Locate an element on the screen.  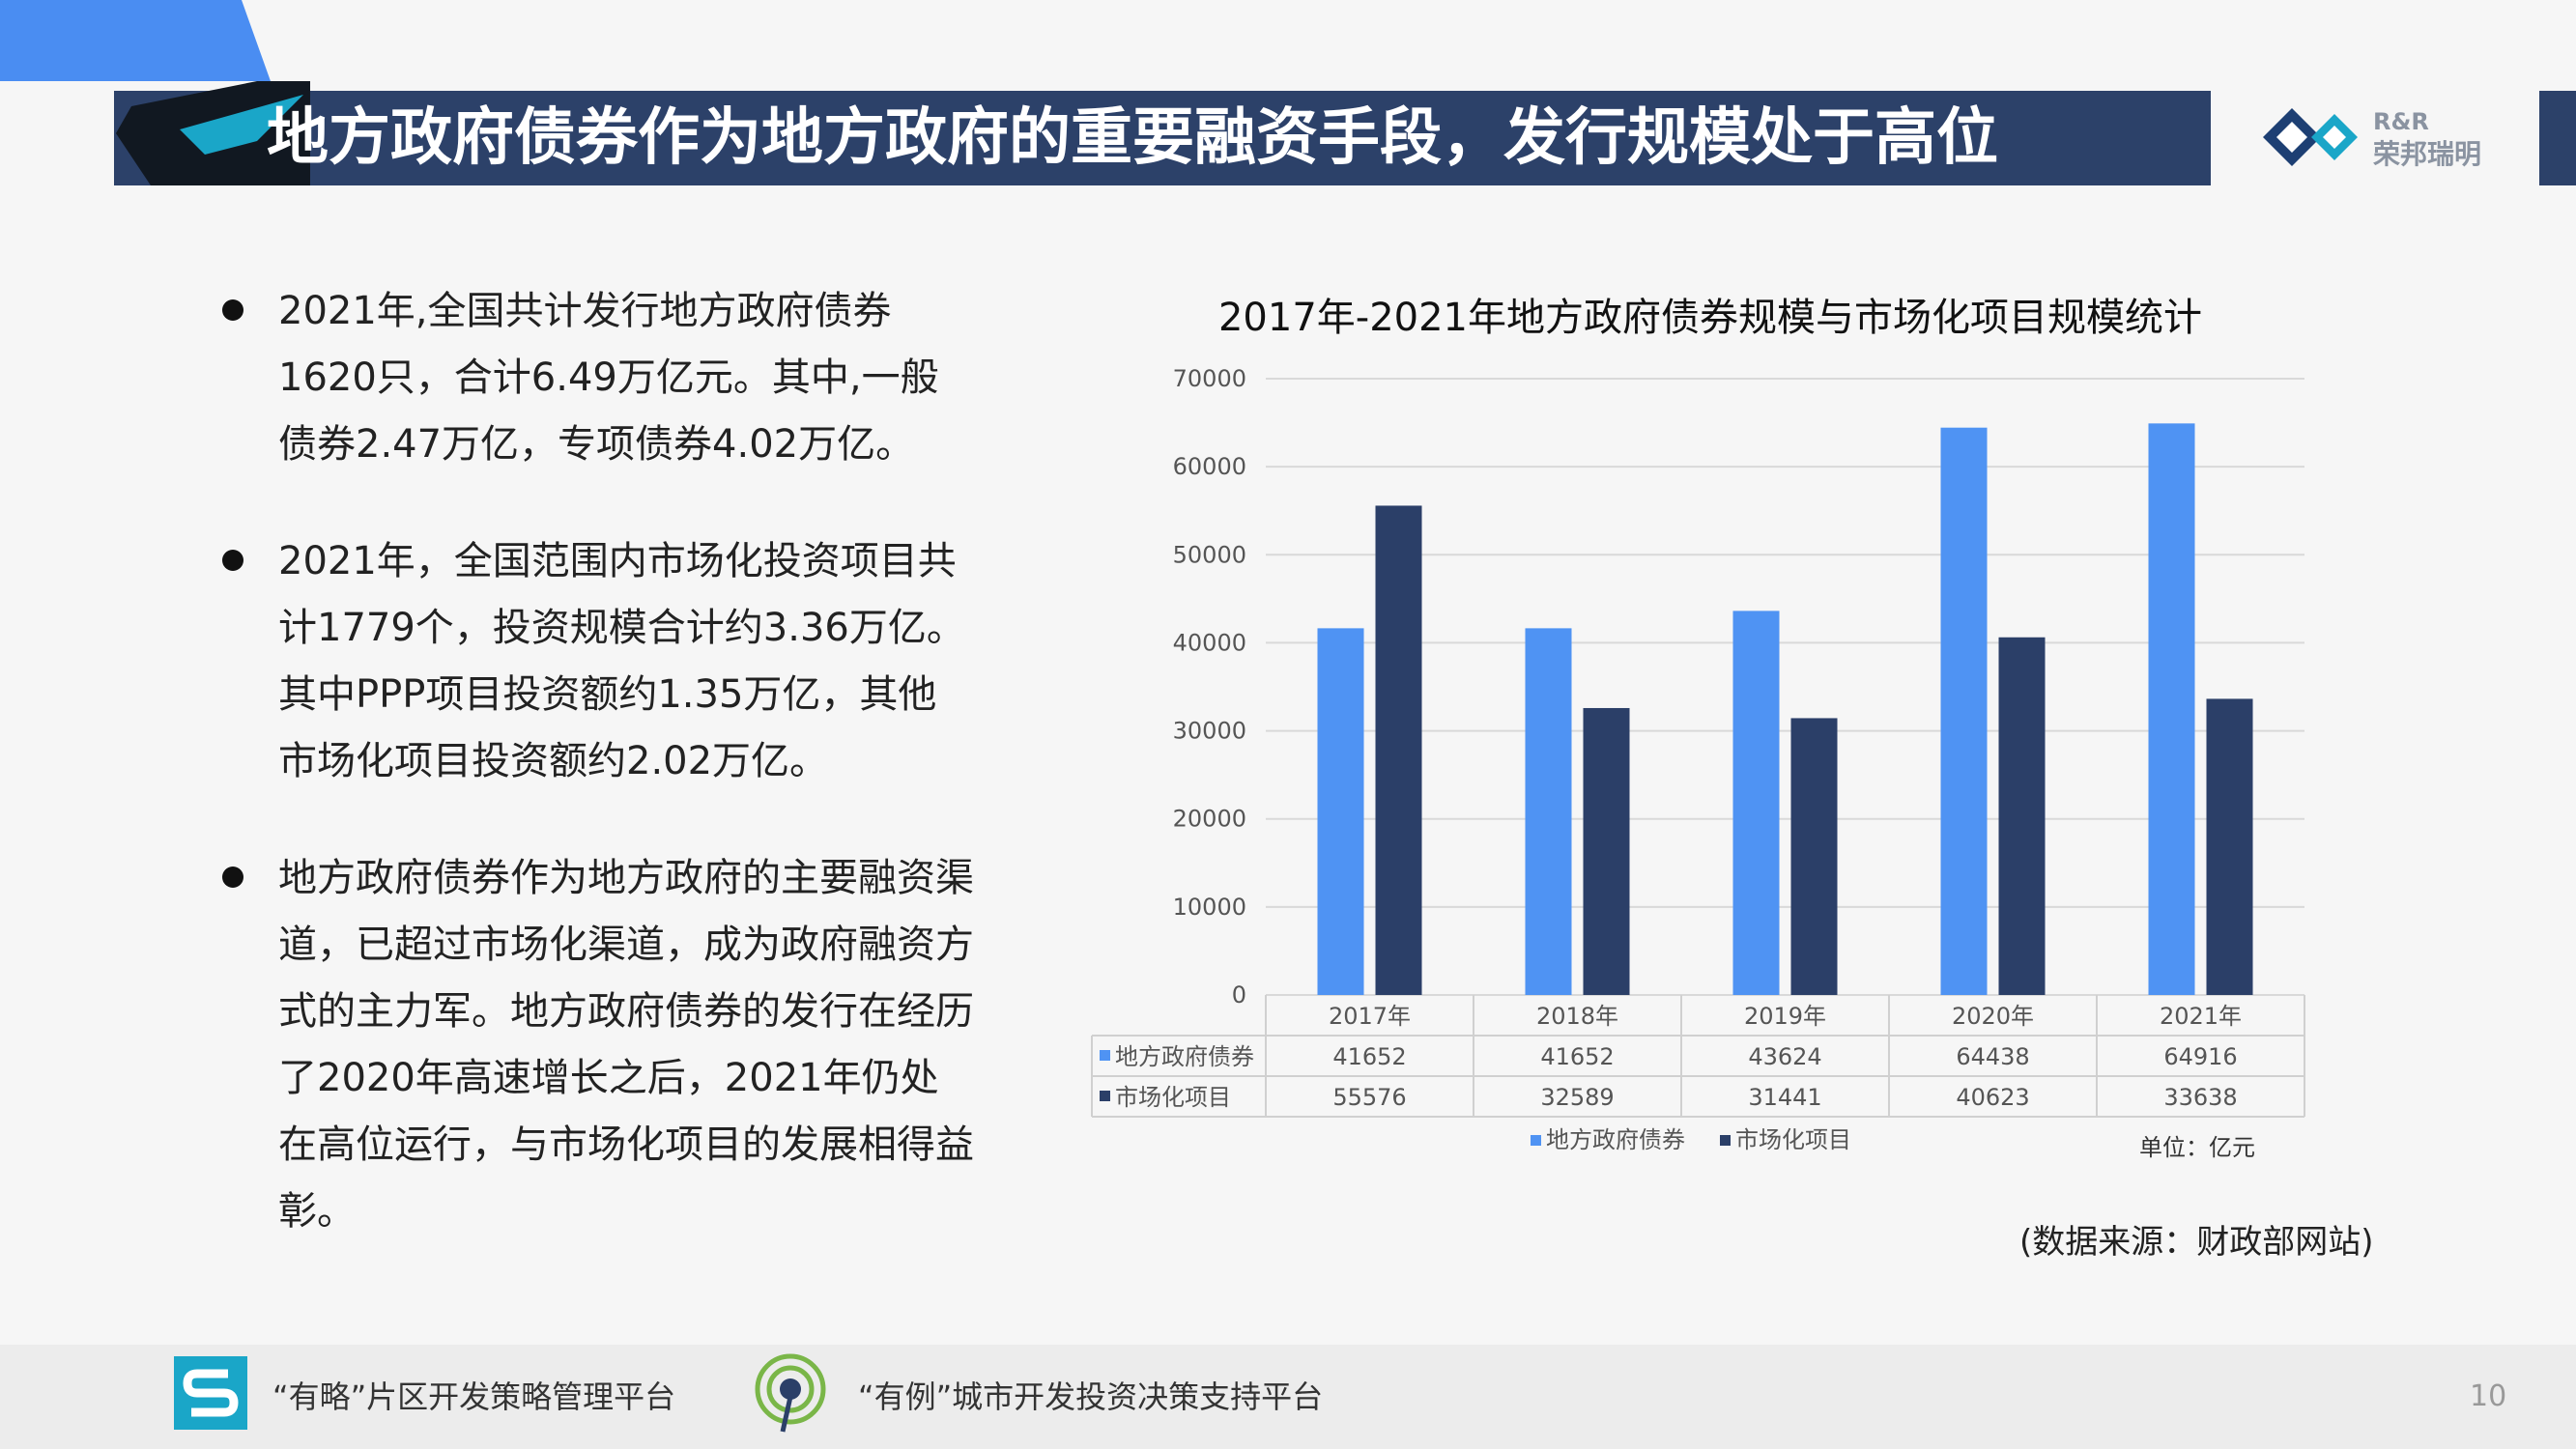
title-bar is located at coordinates (1163, 138).